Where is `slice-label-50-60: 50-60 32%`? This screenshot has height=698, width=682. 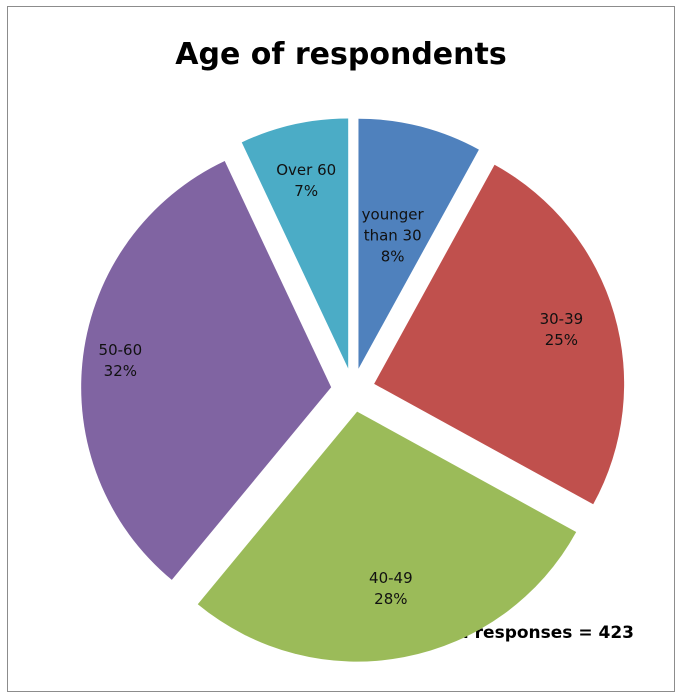
slice-label-50-60: 50-60 32% is located at coordinates (121, 360).